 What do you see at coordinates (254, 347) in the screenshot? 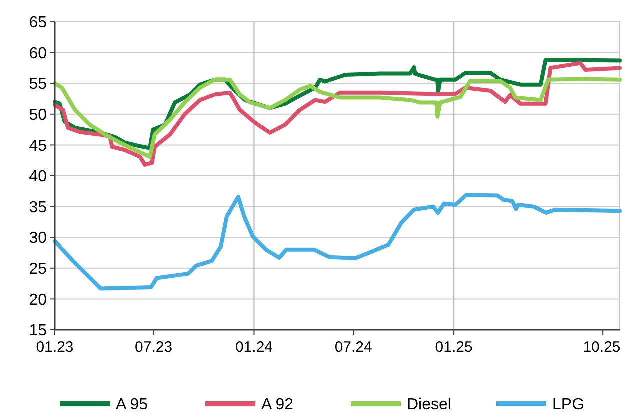
I see `x-tick-label: 01.24` at bounding box center [254, 347].